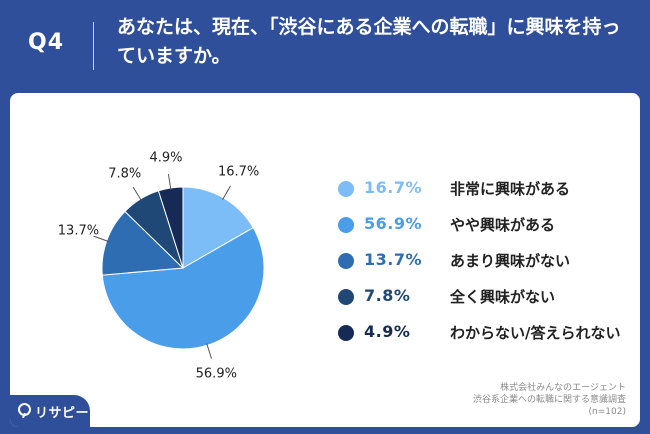 Image resolution: width=650 pixels, height=434 pixels. I want to click on source-company: 株式会社みんなのエージェント, so click(563, 388).